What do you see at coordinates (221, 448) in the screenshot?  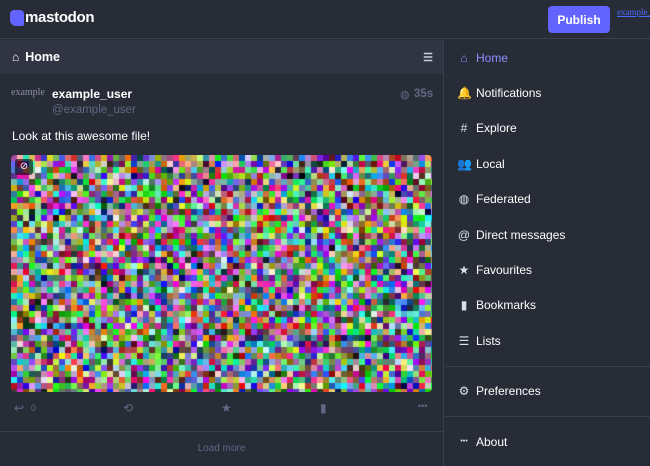 I see `load-more-button: Load more` at bounding box center [221, 448].